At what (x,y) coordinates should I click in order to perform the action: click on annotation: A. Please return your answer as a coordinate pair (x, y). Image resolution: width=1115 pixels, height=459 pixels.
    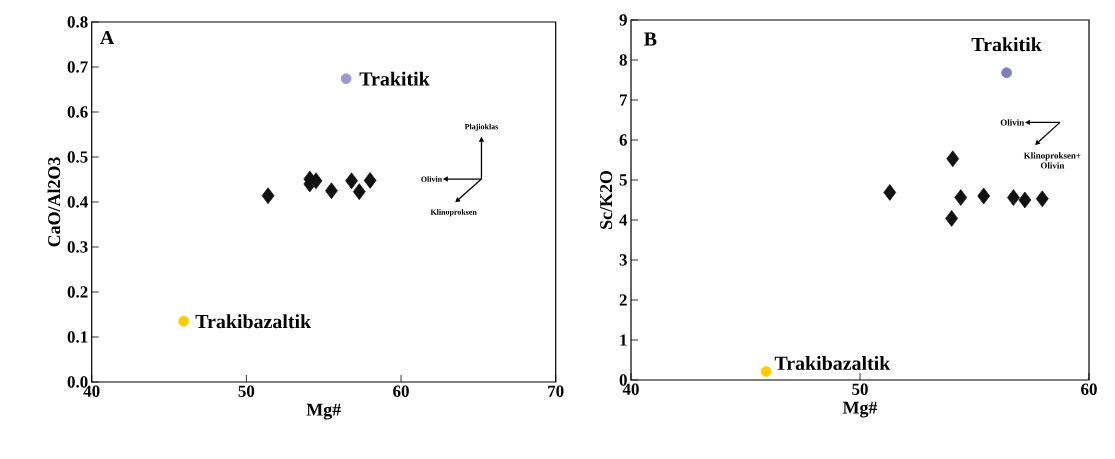
    Looking at the image, I should click on (107, 37).